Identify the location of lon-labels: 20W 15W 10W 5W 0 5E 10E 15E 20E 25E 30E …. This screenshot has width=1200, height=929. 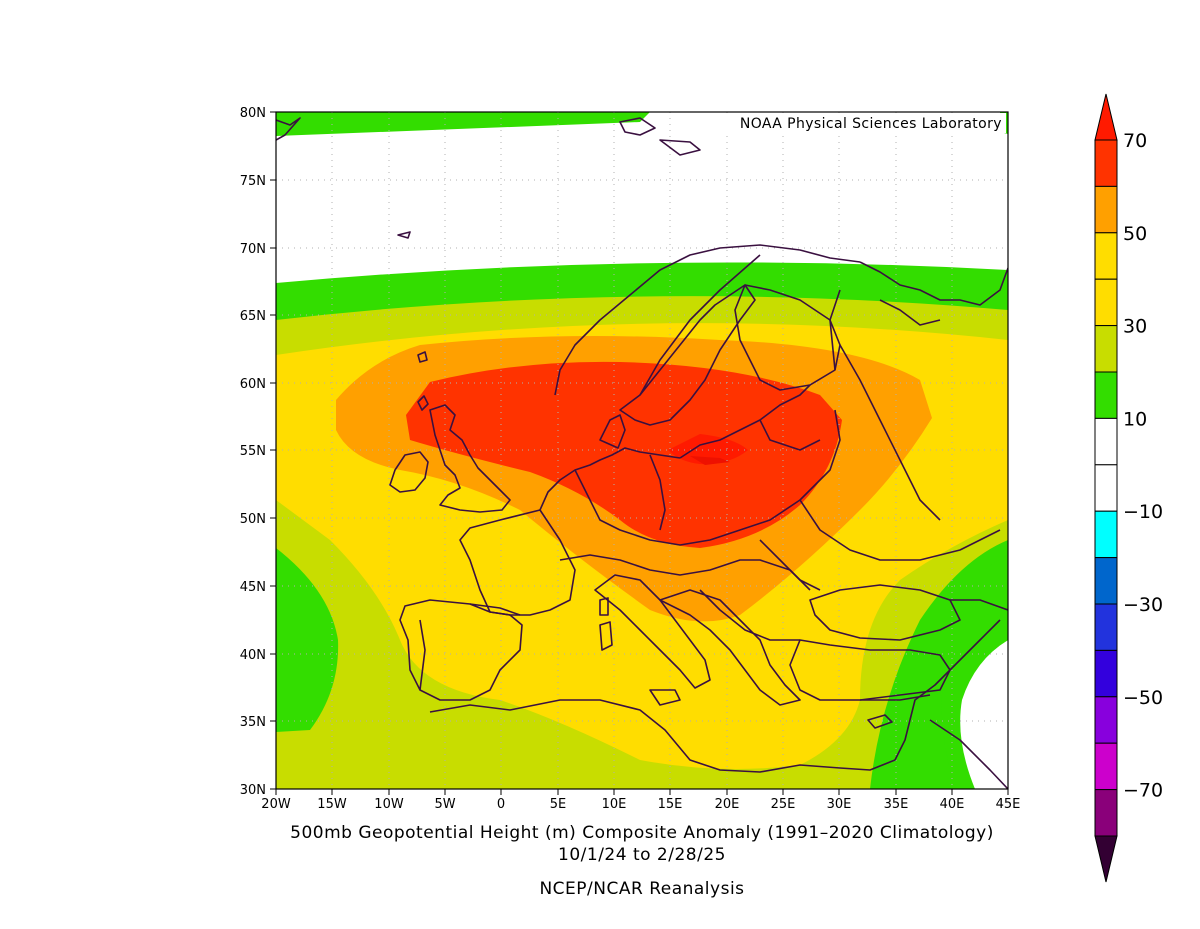
(640, 804).